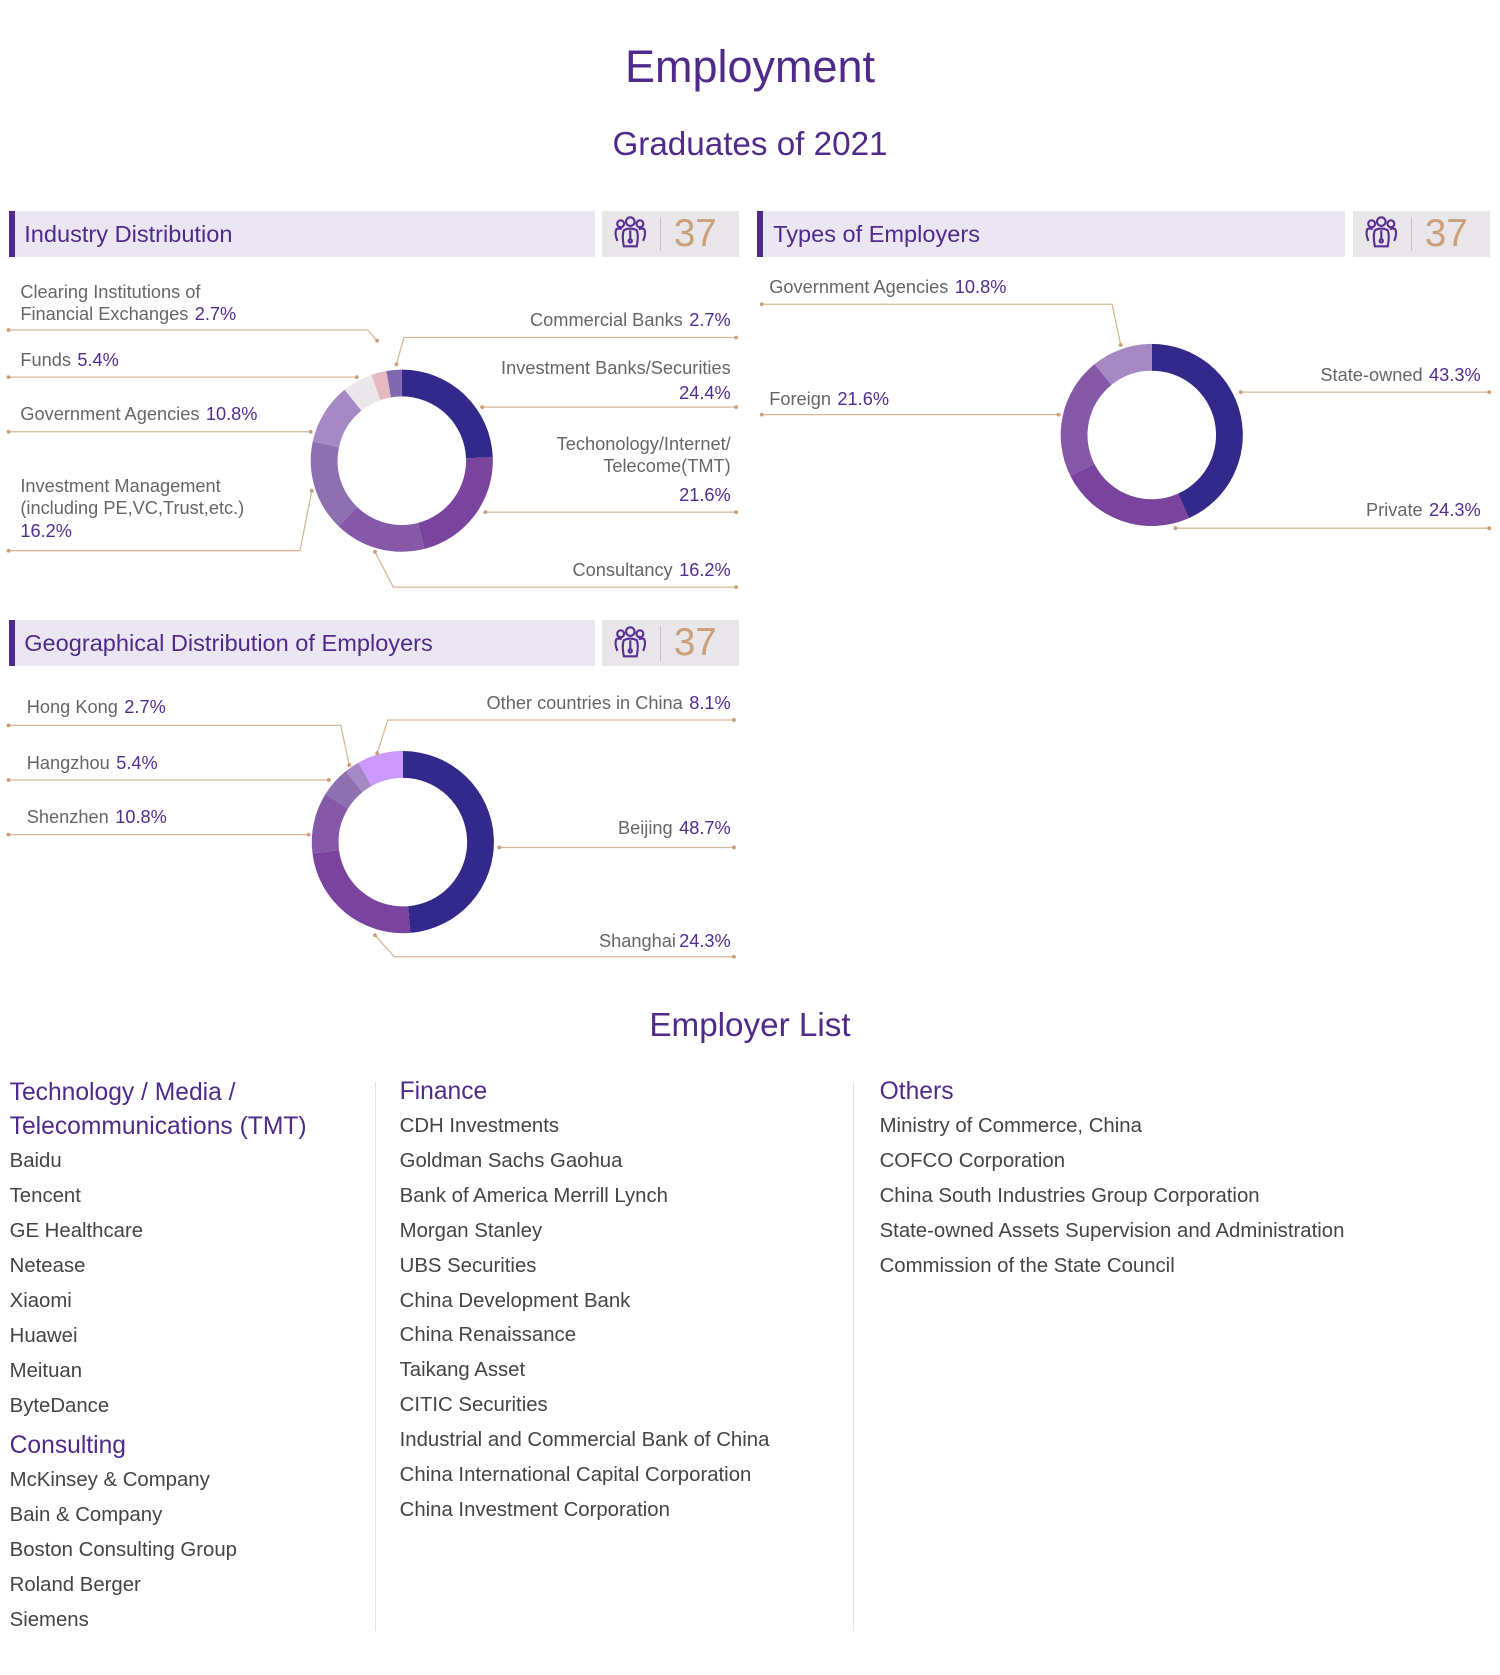 This screenshot has width=1500, height=1675. What do you see at coordinates (443, 1091) in the screenshot?
I see `heading-finance: Finance` at bounding box center [443, 1091].